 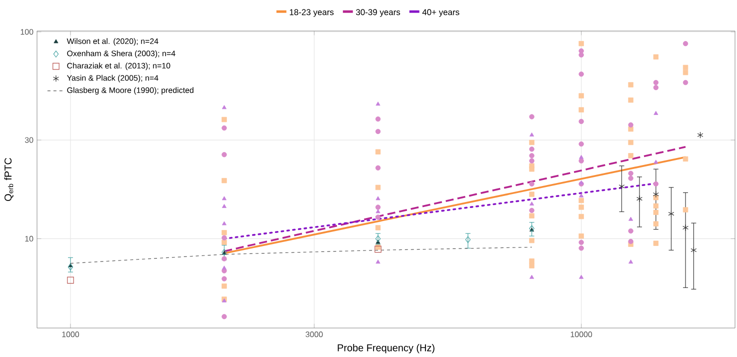 What do you see at coordinates (386, 349) in the screenshot?
I see `x-axis-title: Probe Frequency (Hz)` at bounding box center [386, 349].